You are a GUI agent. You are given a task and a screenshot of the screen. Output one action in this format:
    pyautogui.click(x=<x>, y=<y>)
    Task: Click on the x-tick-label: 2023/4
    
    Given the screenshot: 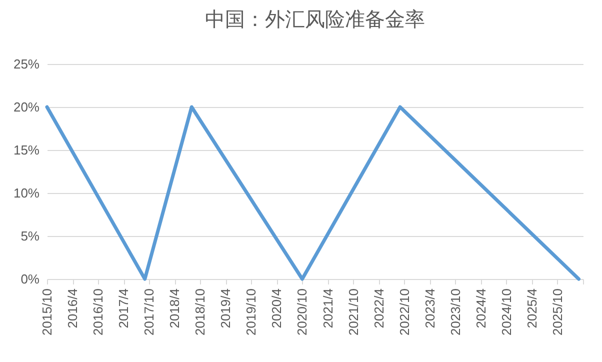 What is the action you would take?
    pyautogui.click(x=430, y=308)
    